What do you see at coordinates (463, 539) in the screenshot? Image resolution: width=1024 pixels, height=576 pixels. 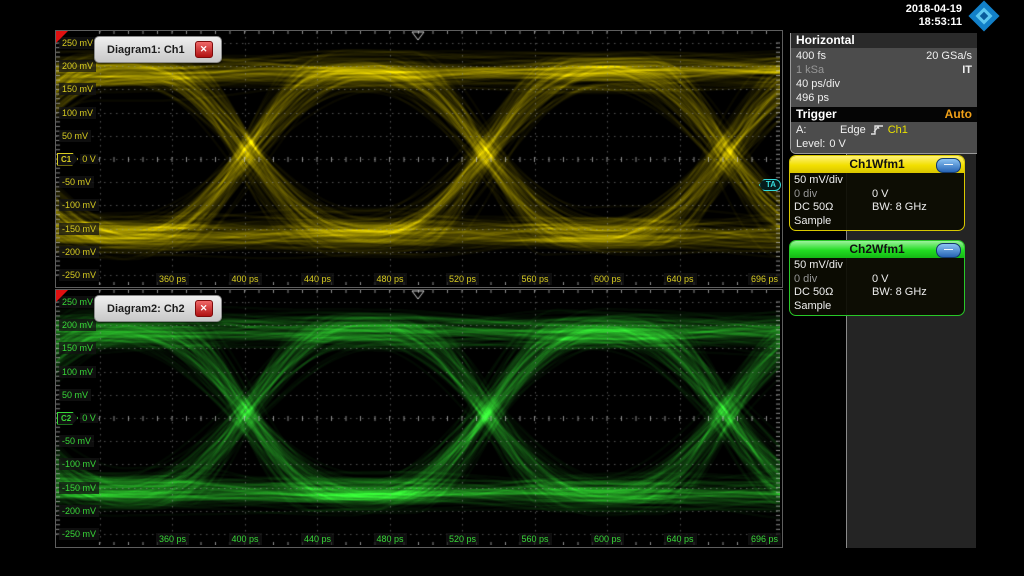 I see `x-axis-label: 520 ps` at bounding box center [463, 539].